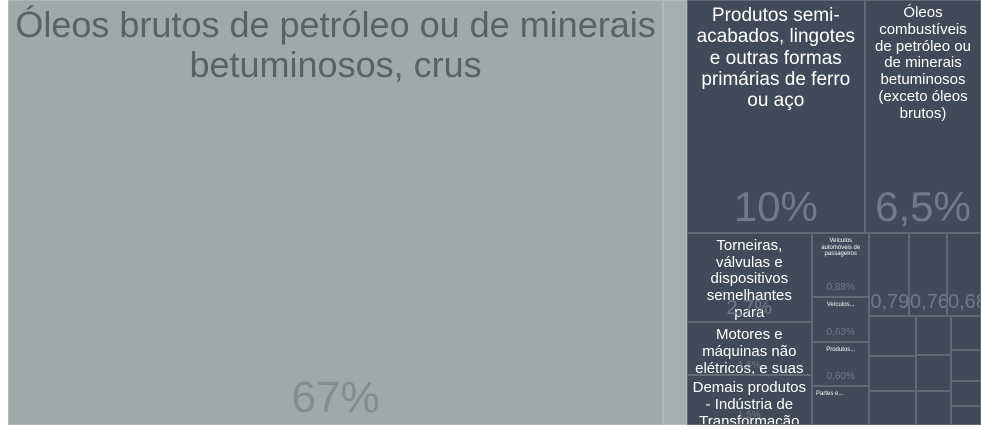 The width and height of the screenshot is (981, 427). Describe the element at coordinates (927, 274) in the screenshot. I see `tile: 0,76%` at that location.